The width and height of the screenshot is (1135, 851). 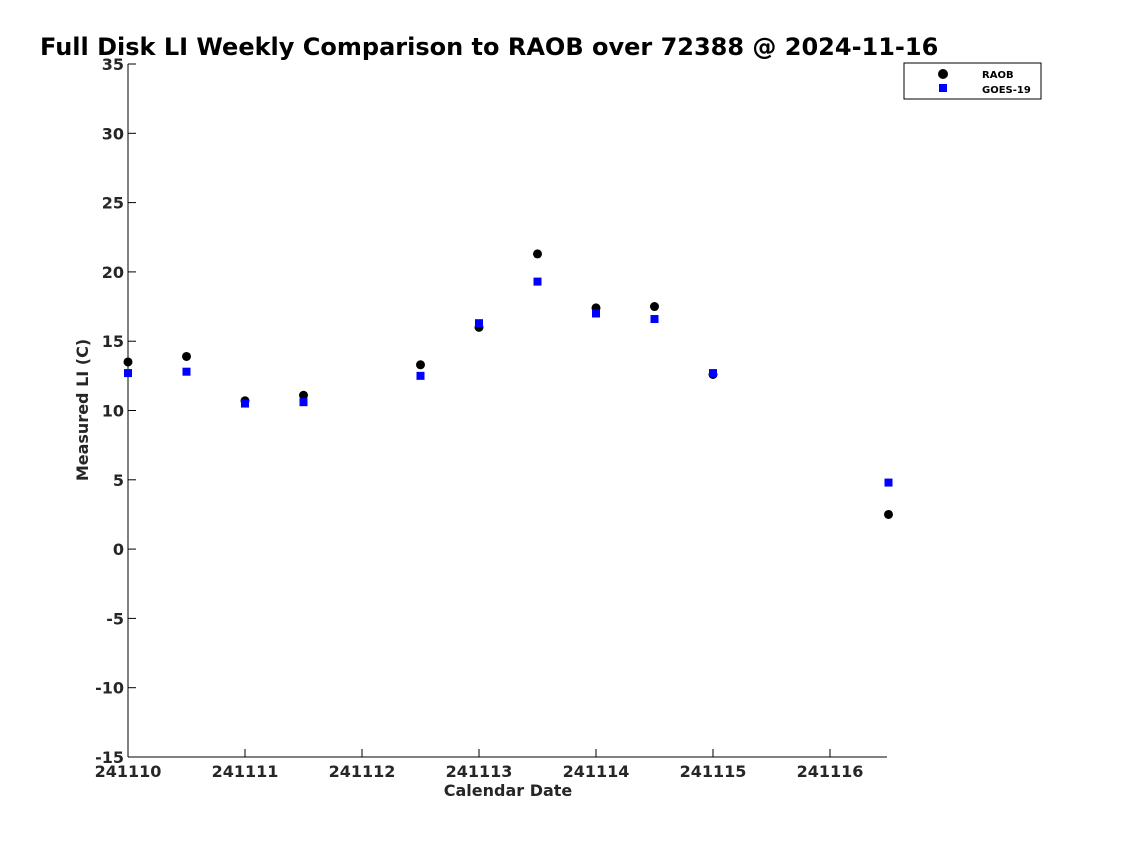 I want to click on y-tick-label: 15, so click(x=113, y=341).